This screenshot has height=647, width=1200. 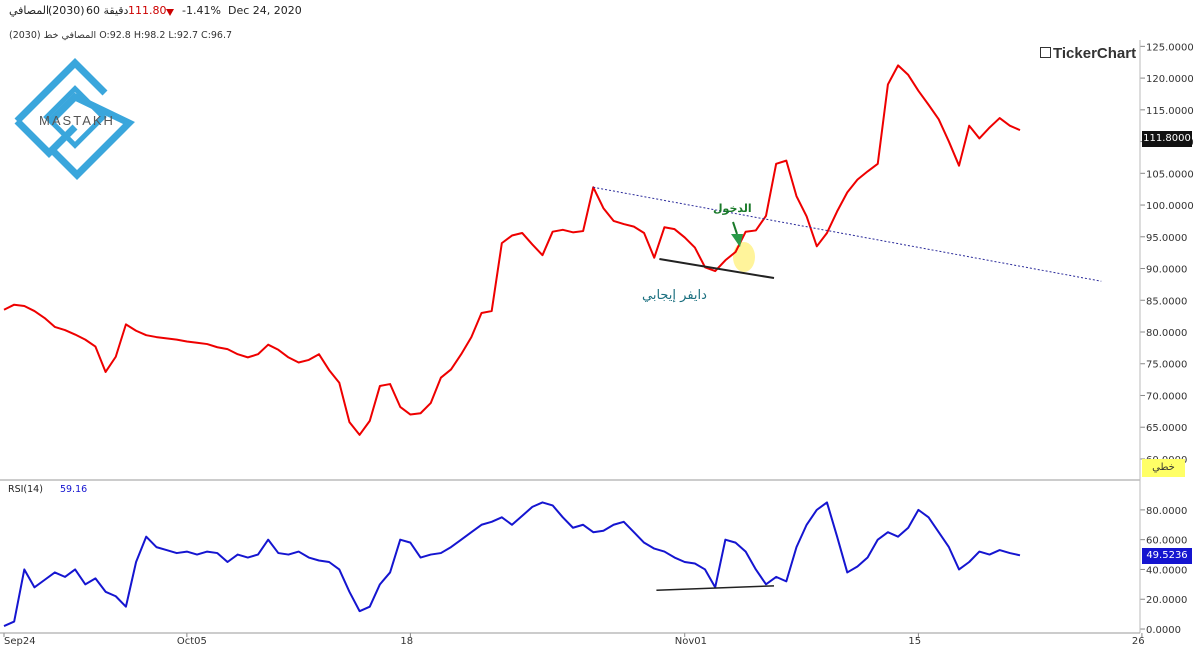 What do you see at coordinates (201, 10) in the screenshot?
I see `header-change: -1.41%` at bounding box center [201, 10].